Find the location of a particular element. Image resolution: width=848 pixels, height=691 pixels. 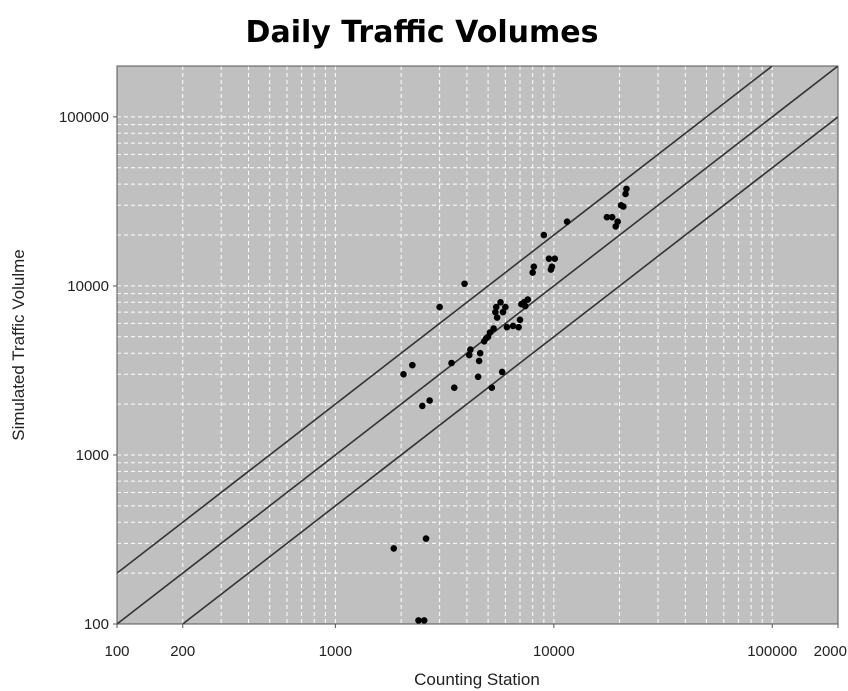

x-tick-label: 1000 is located at coordinates (335, 651).